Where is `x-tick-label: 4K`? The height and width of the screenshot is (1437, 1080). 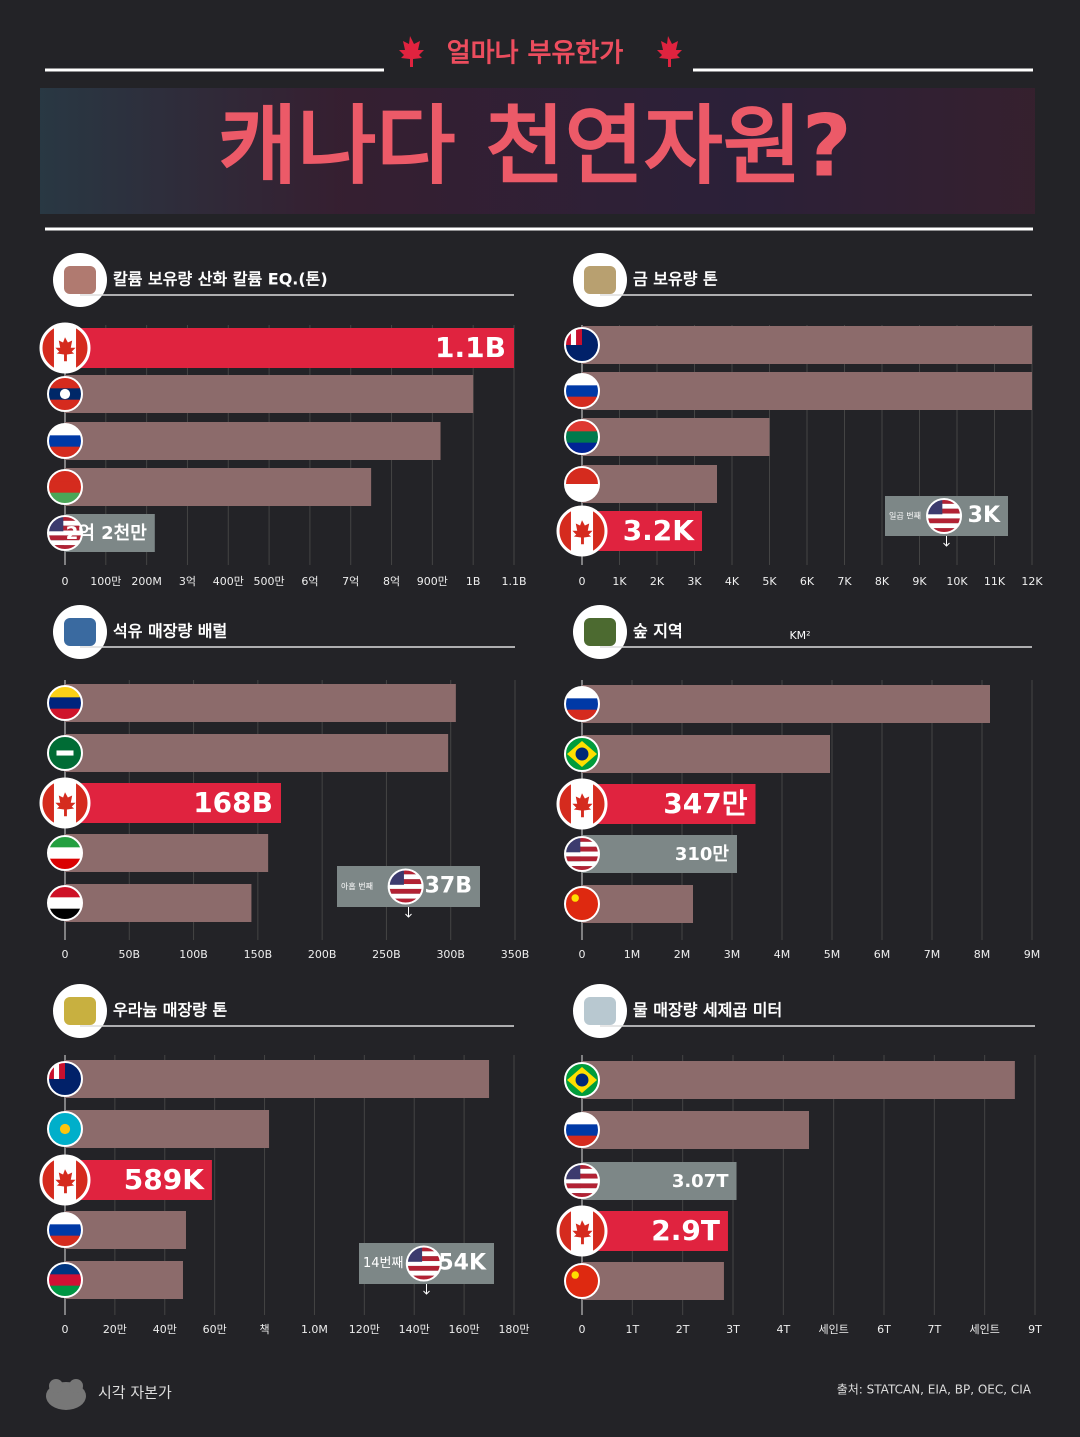 x-tick-label: 4K is located at coordinates (732, 581).